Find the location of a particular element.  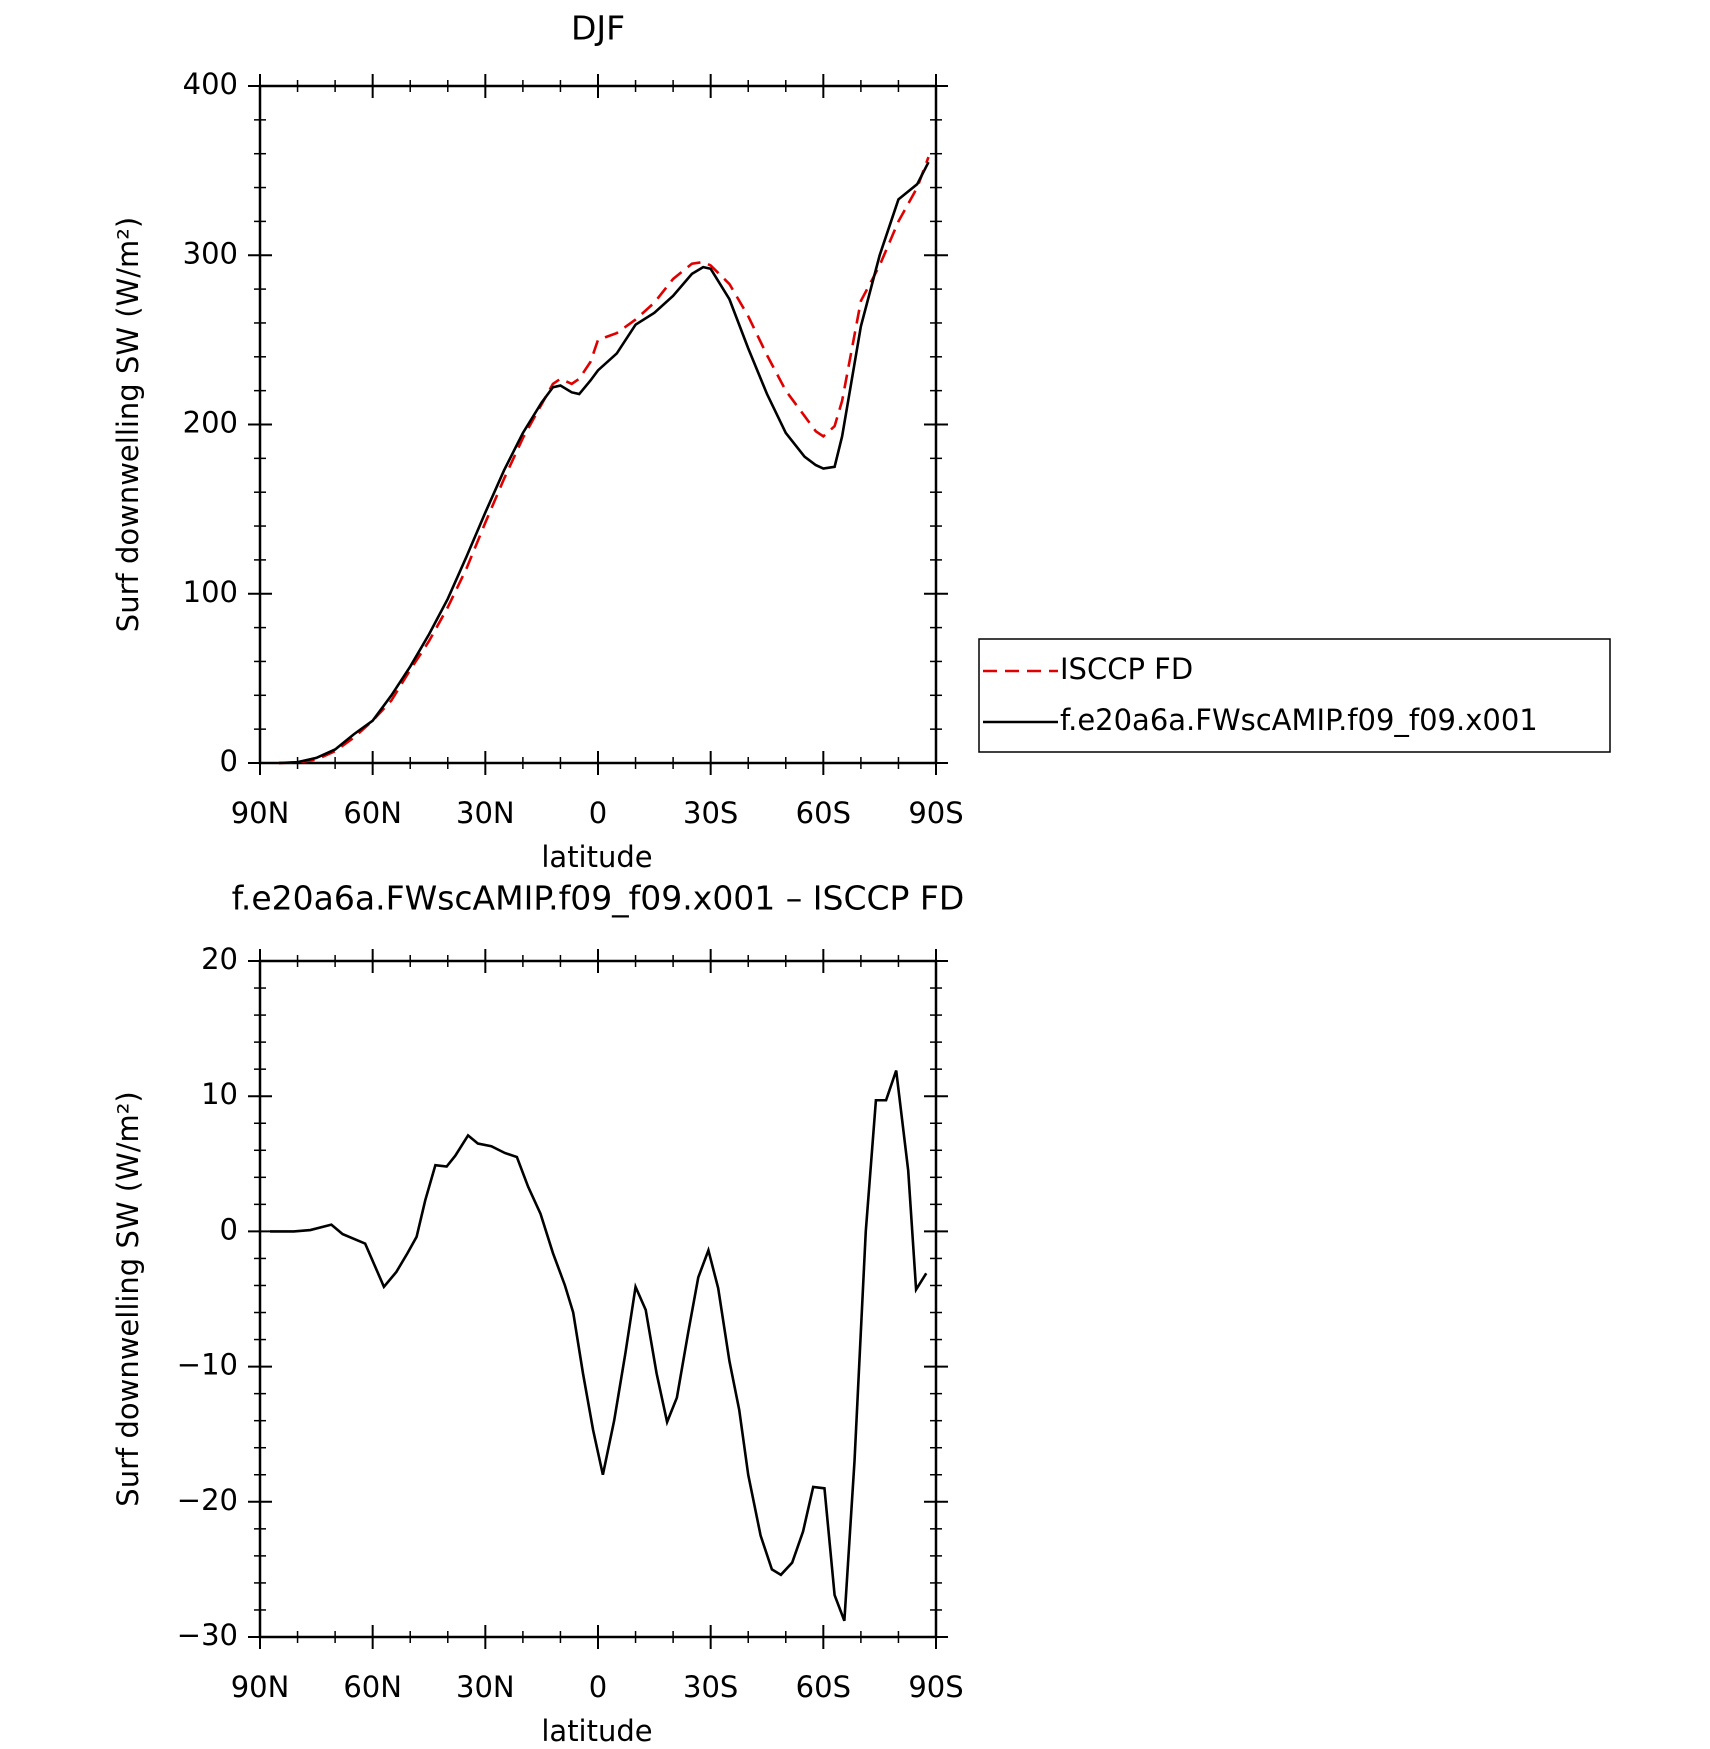

y-tick-label: −20 is located at coordinates (207, 1500).